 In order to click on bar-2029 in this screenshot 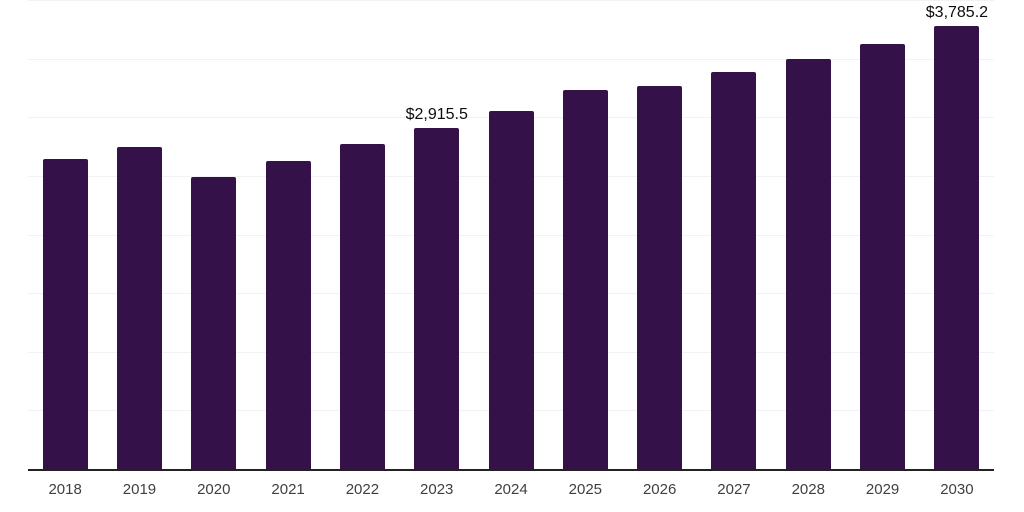, I will do `click(883, 257)`.